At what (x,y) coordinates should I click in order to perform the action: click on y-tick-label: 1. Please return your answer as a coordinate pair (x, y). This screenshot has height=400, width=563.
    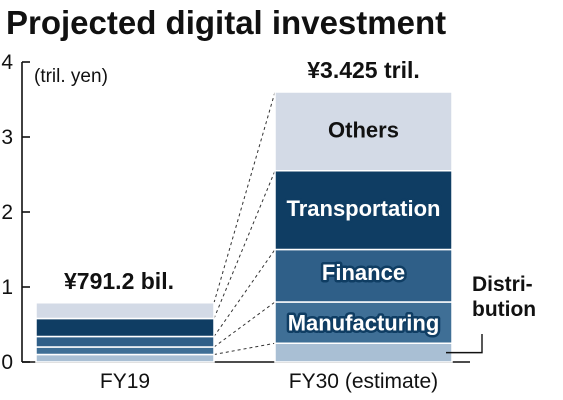
    Looking at the image, I should click on (7, 287).